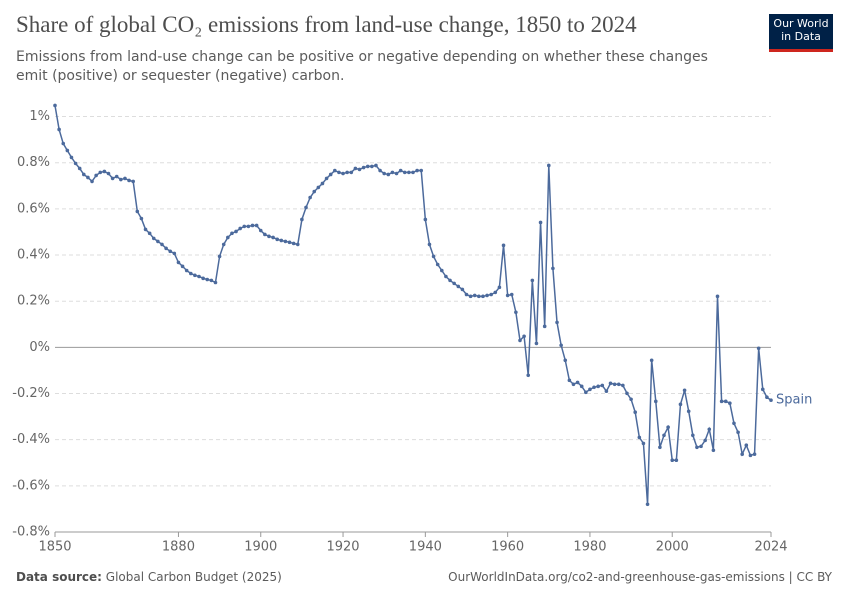  I want to click on y-tick-label: -0.6%, so click(31, 485).